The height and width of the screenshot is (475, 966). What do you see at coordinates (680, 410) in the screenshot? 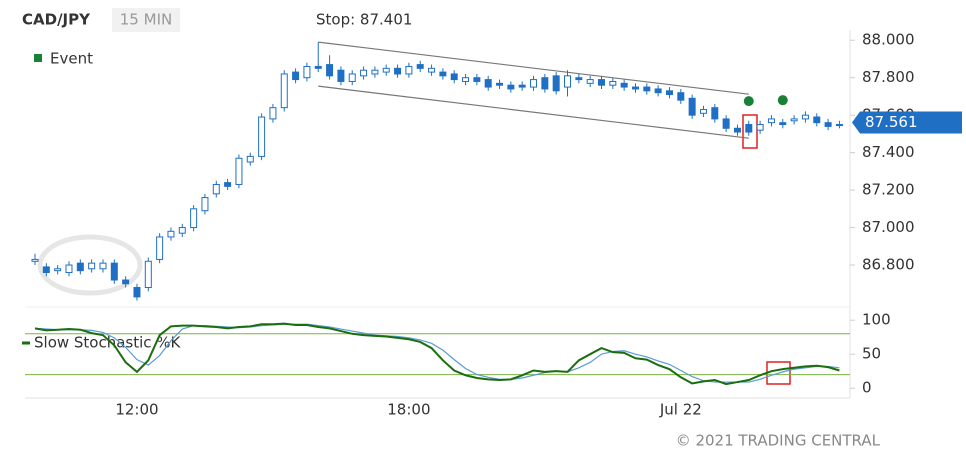
I see `x-tick-label: Jul 22` at bounding box center [680, 410].